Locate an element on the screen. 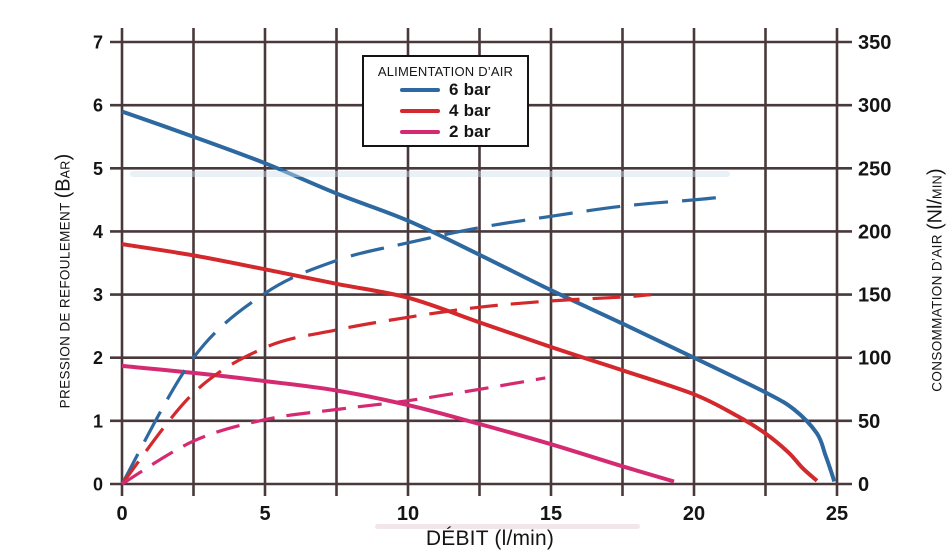 Image resolution: width=951 pixels, height=554 pixels. legend-line-magenta is located at coordinates (420, 131).